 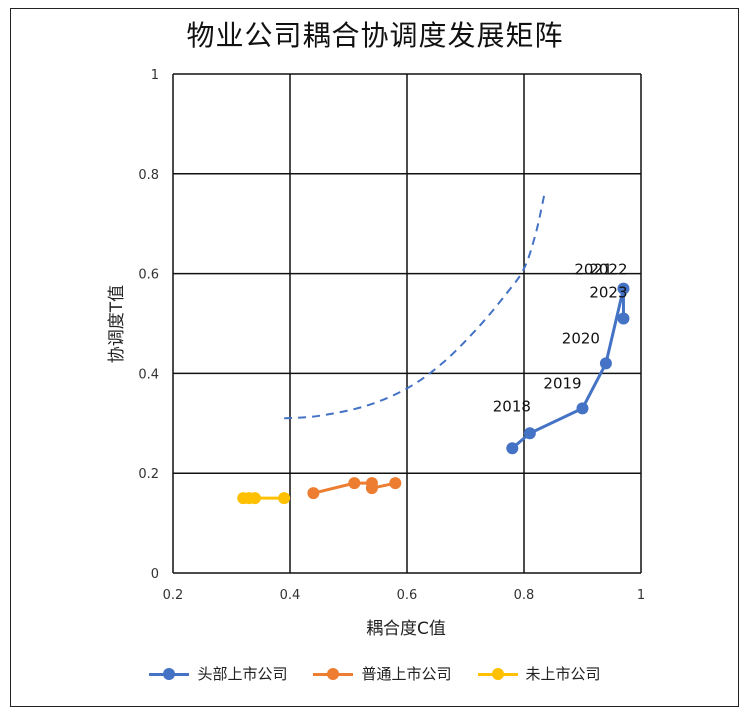 I want to click on x-axis-title: 耦合度C值, so click(x=406, y=629).